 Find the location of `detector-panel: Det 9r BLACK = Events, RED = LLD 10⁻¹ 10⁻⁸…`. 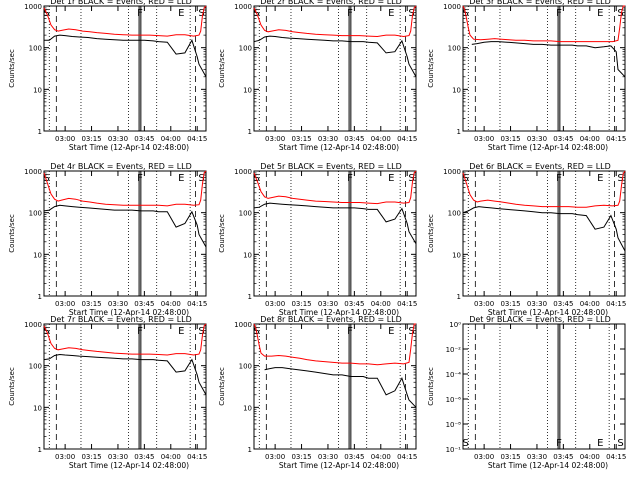

detector-panel: Det 9r BLACK = Events, RED = LLD 10⁻¹ 10⁻⁸… is located at coordinates (526, 392).